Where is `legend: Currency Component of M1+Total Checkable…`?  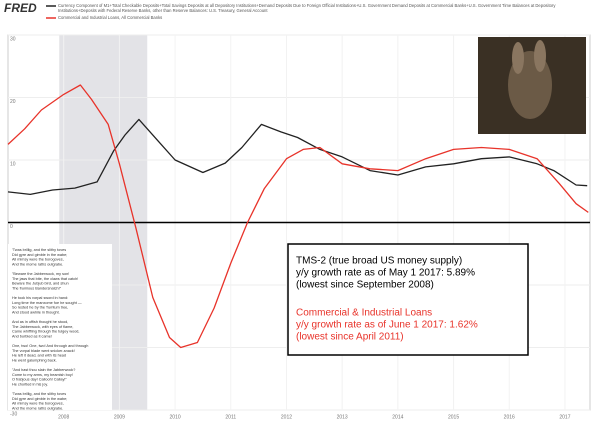
legend: Currency Component of M1+Total Checkable… is located at coordinates (307, 8).